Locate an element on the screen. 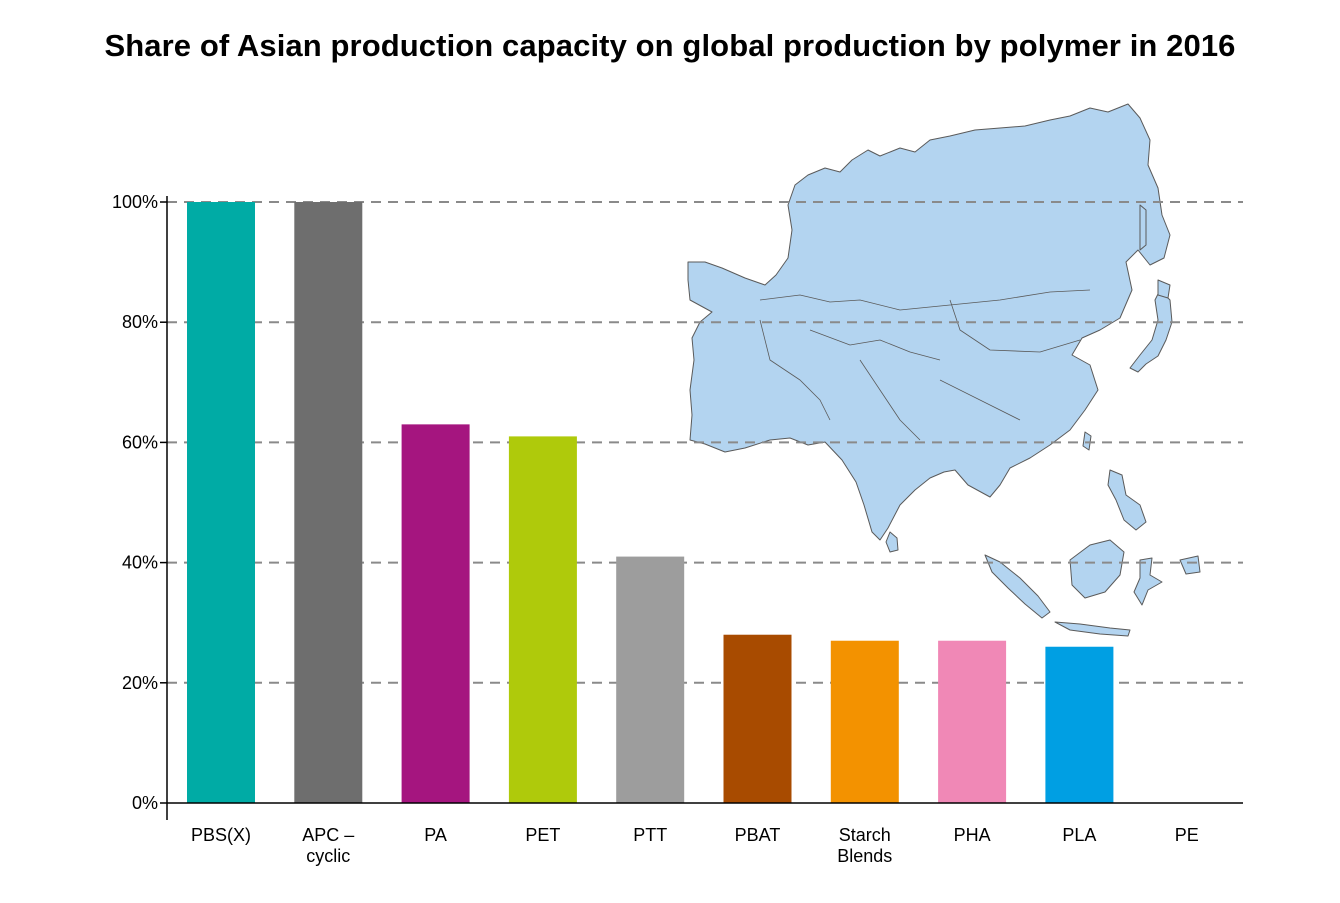 The height and width of the screenshot is (903, 1340). x-tick-label: PA is located at coordinates (435, 835).